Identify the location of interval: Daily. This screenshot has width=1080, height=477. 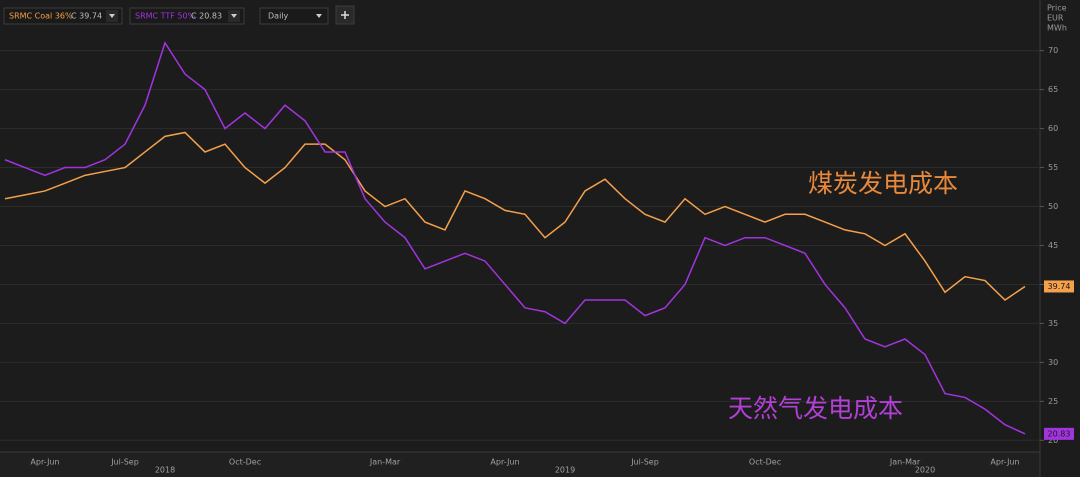
(278, 16).